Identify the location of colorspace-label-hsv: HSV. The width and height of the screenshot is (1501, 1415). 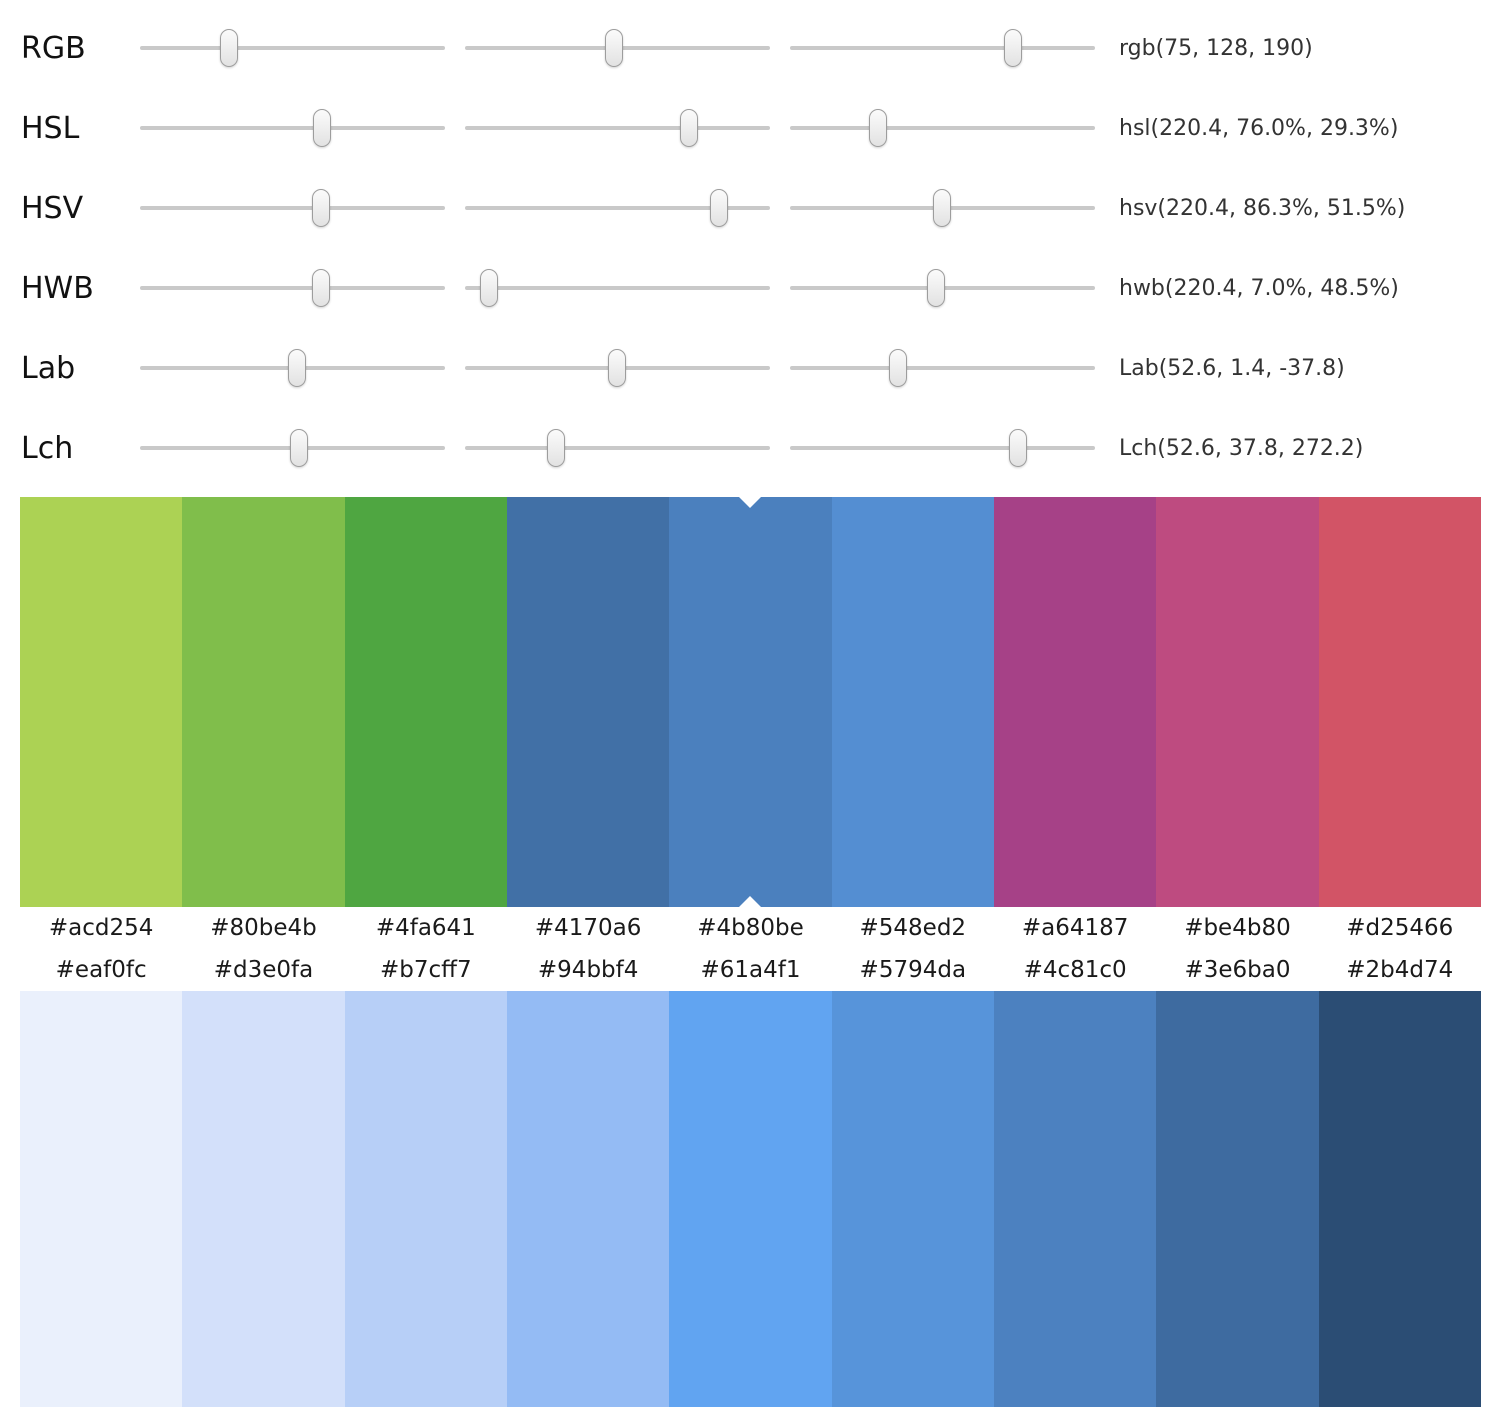
(52, 208).